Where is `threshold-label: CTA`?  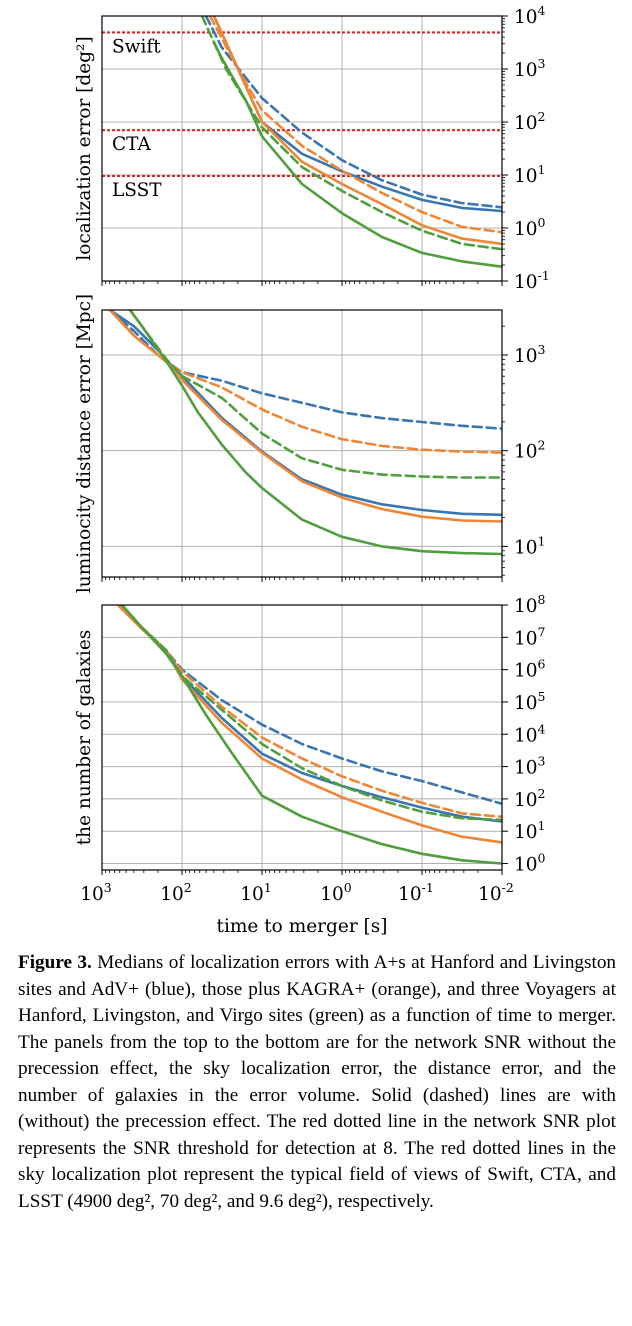 threshold-label: CTA is located at coordinates (131, 144).